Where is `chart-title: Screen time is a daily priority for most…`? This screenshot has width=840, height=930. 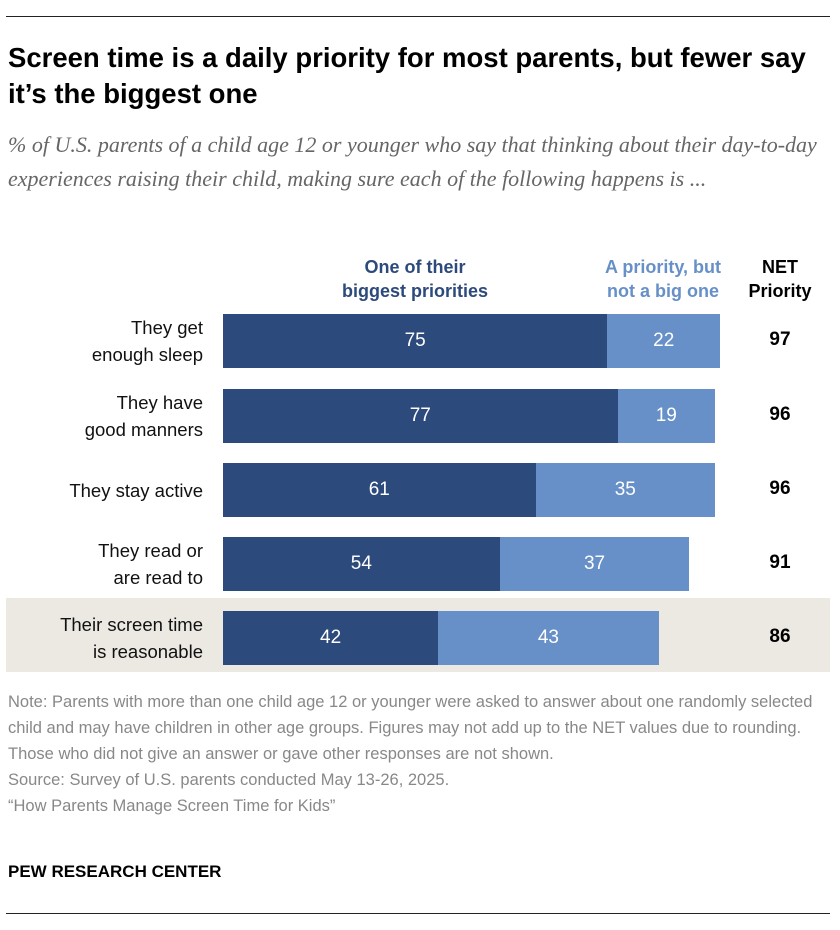
chart-title: Screen time is a daily priority for most… is located at coordinates (407, 75).